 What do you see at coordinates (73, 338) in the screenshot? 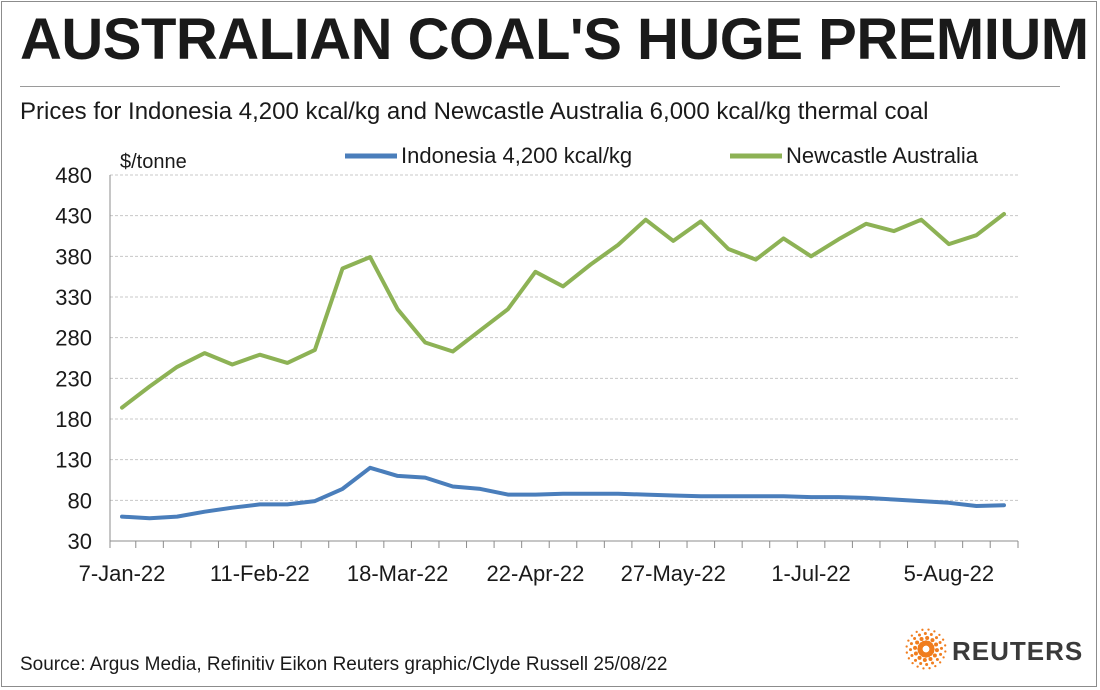
I see `y-tick-label: 280` at bounding box center [73, 338].